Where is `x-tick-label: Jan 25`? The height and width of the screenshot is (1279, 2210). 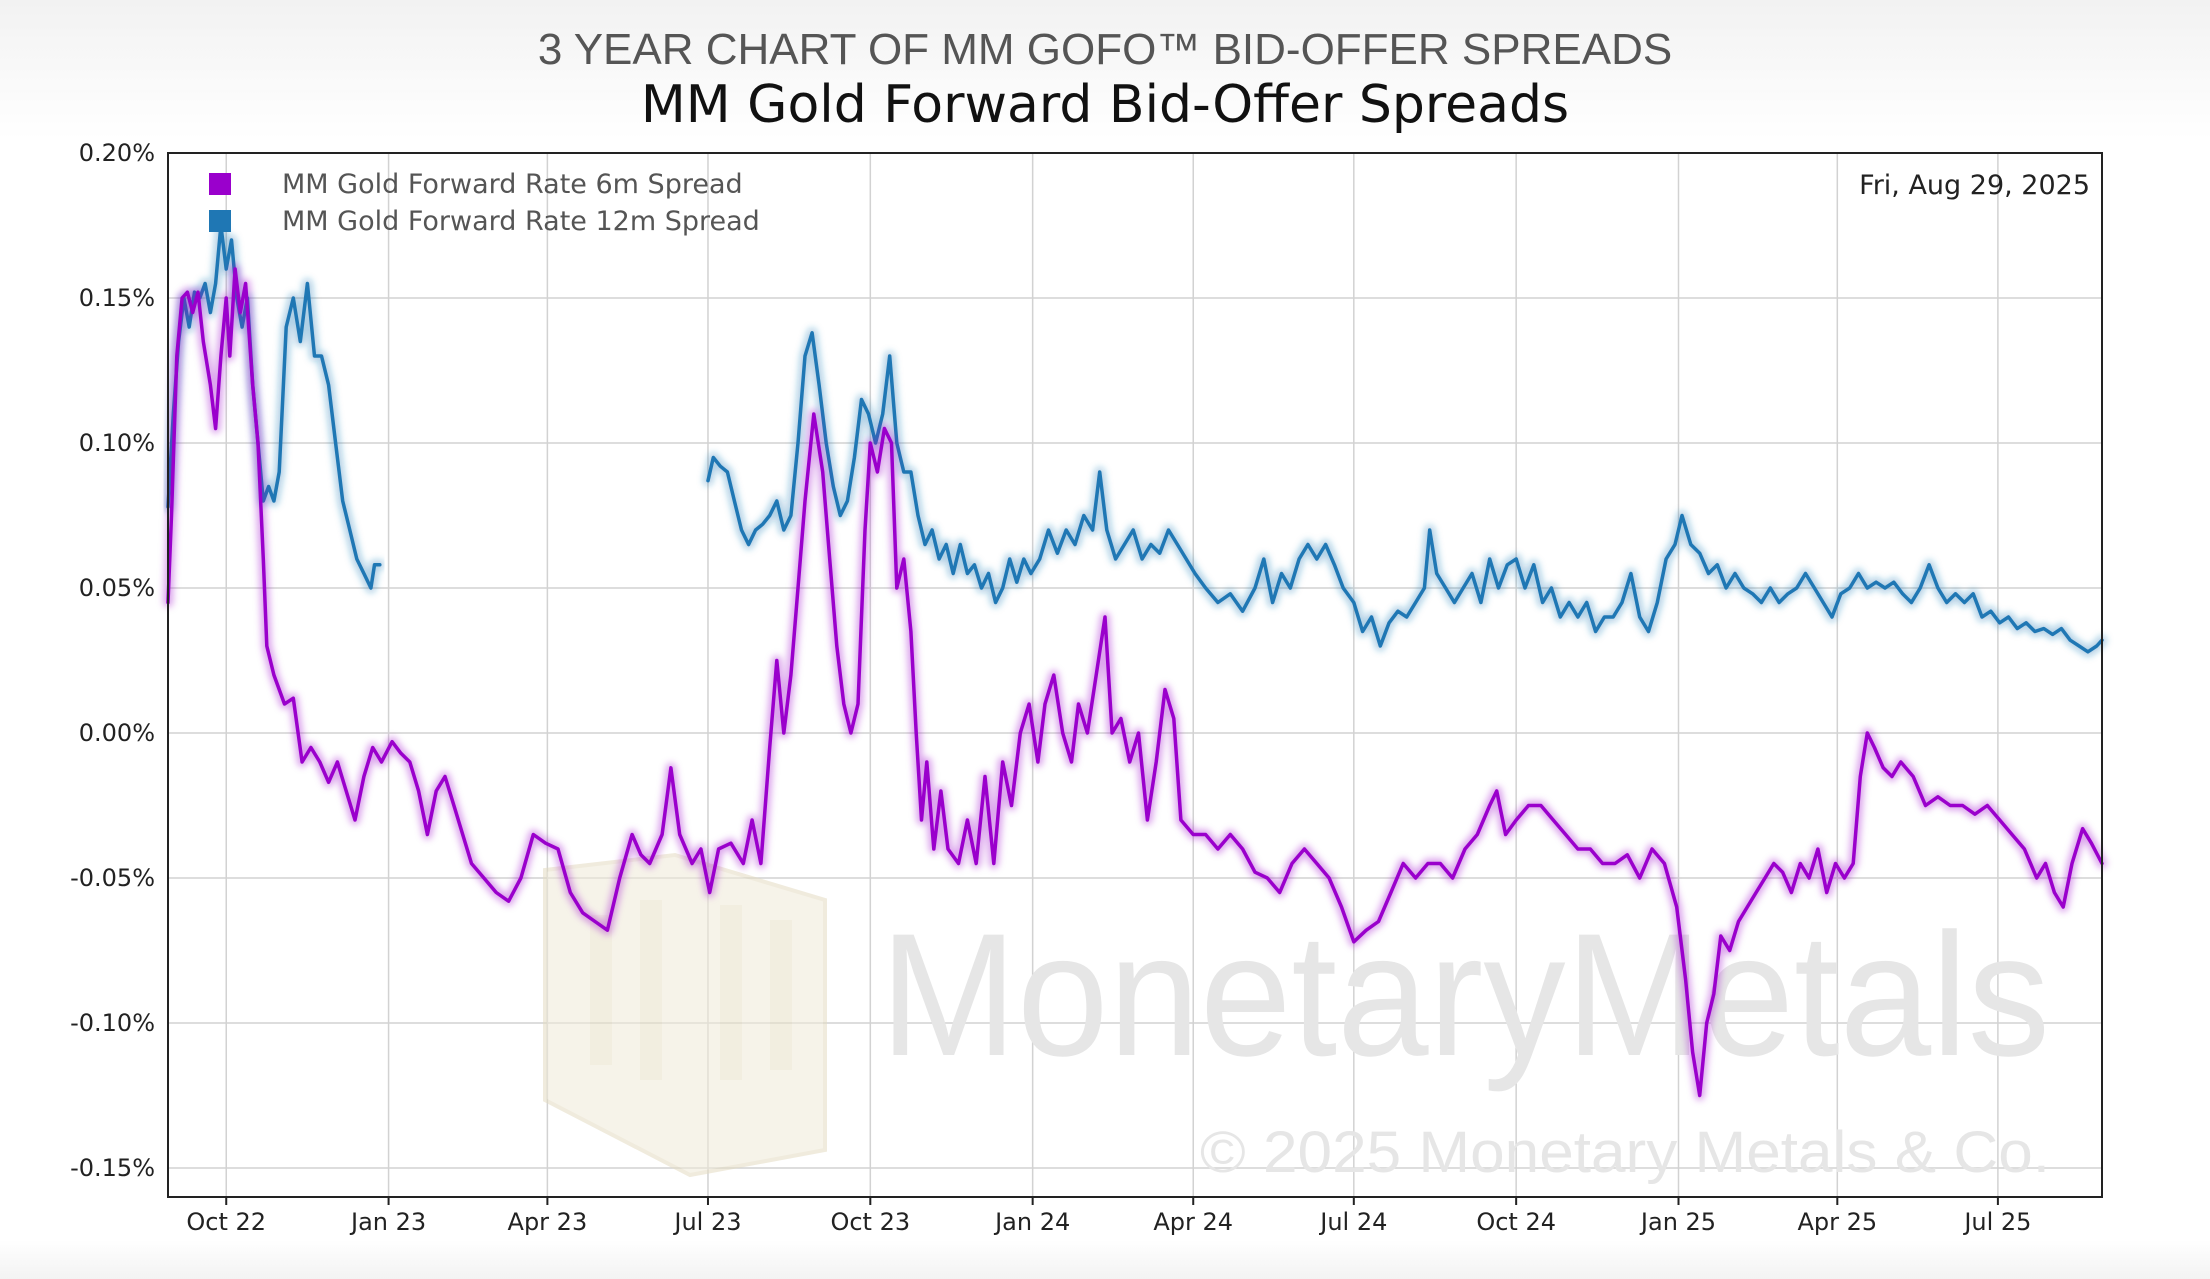
x-tick-label: Jan 25 is located at coordinates (1677, 1222).